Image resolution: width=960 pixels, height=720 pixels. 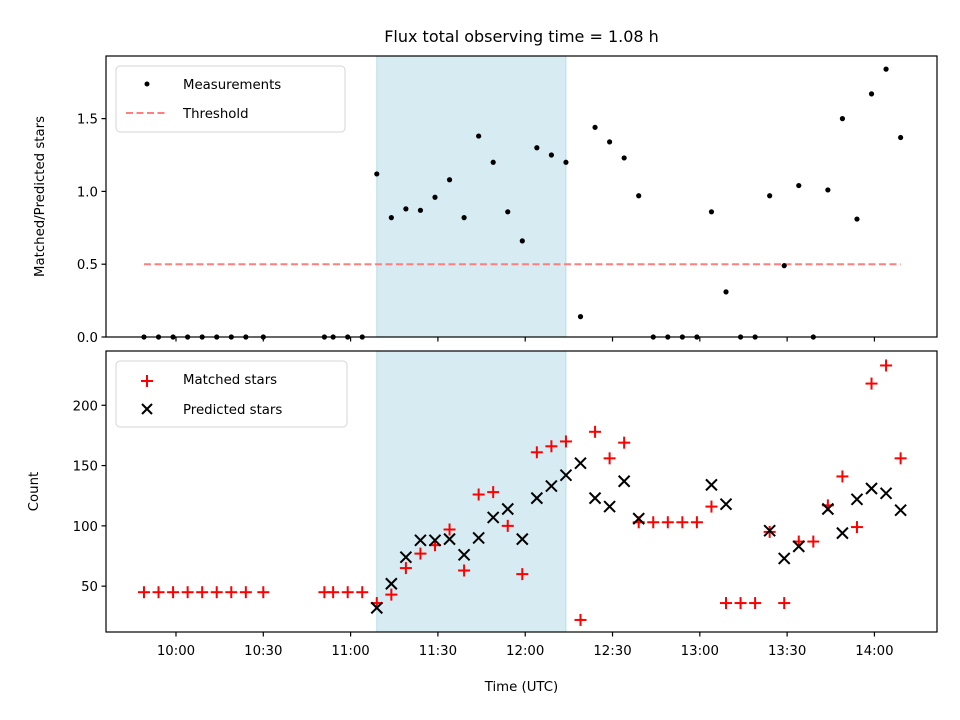 What do you see at coordinates (85, 467) in the screenshot?
I see `y-tick-label: 150` at bounding box center [85, 467].